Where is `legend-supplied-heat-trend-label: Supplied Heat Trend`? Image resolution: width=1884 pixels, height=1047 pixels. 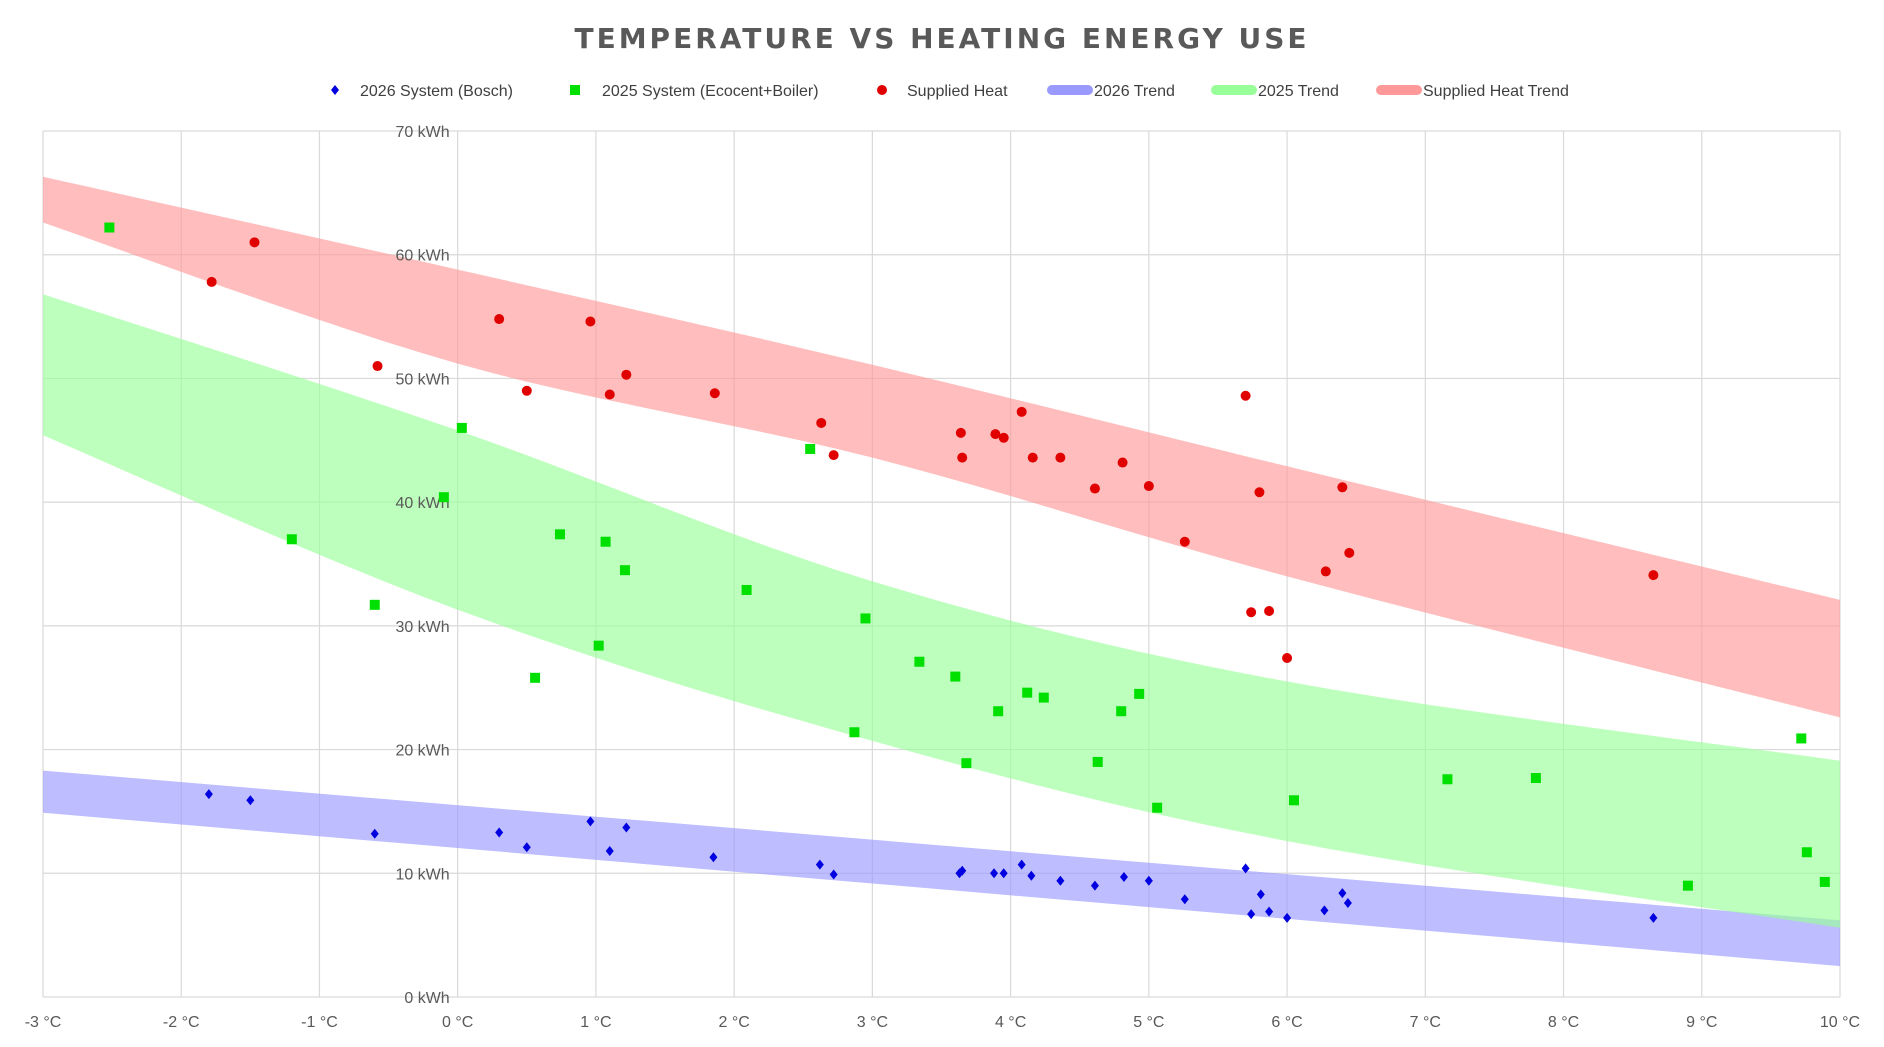
legend-supplied-heat-trend-label: Supplied Heat Trend is located at coordinates (1496, 91).